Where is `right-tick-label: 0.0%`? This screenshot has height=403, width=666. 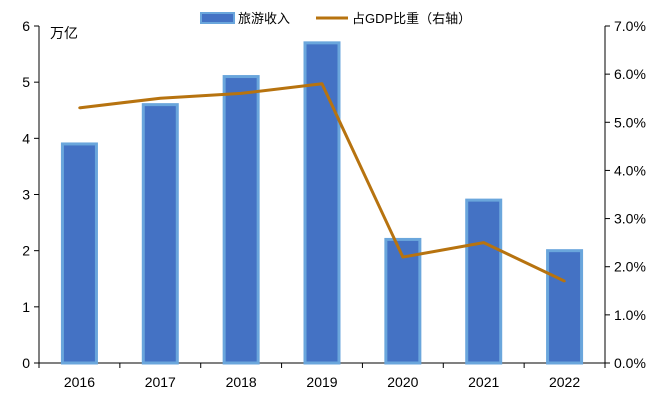
right-tick-label: 0.0% is located at coordinates (630, 363).